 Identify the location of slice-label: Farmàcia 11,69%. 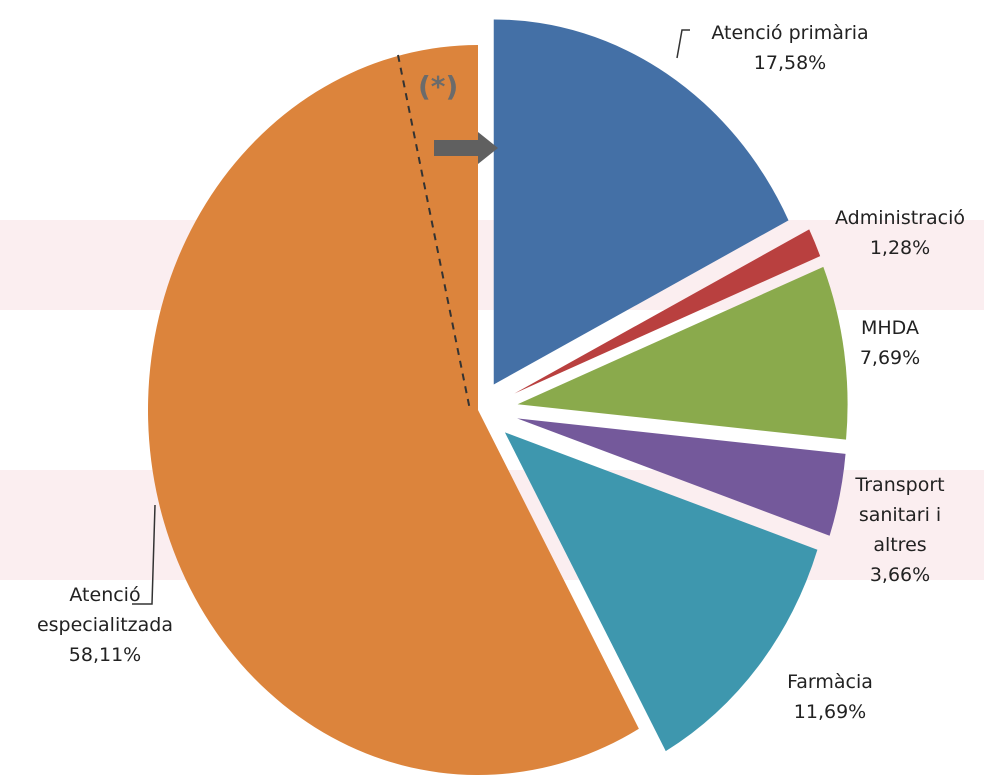
(830, 697).